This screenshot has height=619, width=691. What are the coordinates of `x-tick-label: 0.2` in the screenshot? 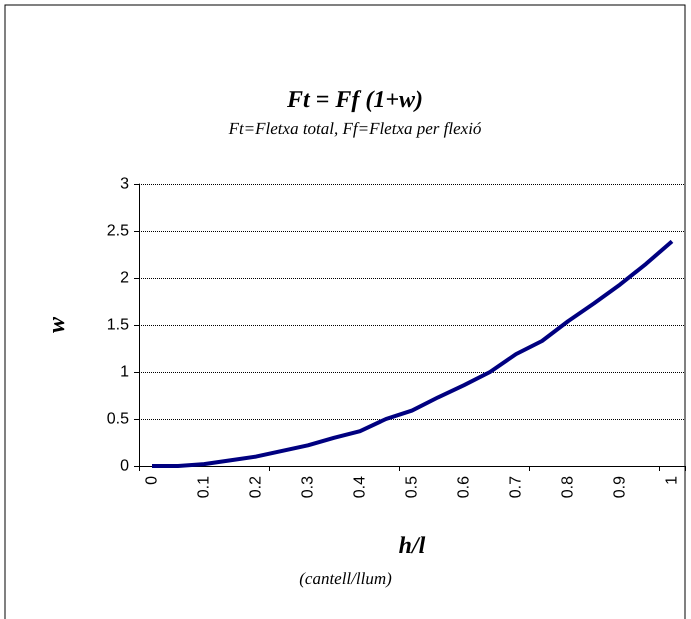 It's located at (256, 487).